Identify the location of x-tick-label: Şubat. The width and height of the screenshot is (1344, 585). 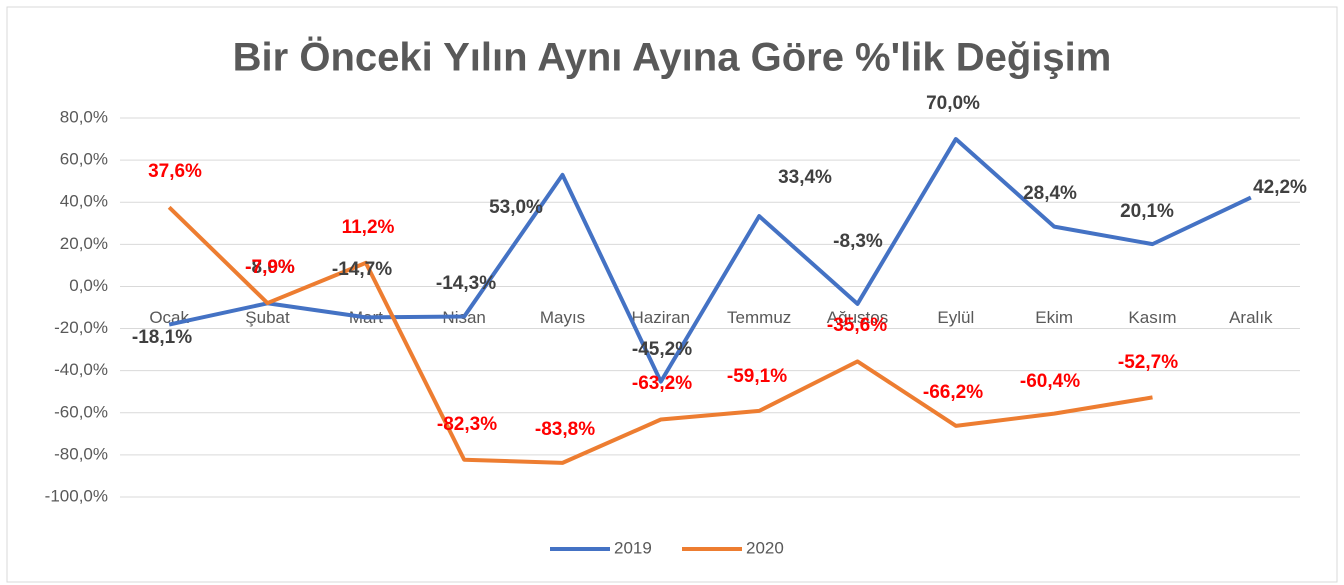
(267, 317).